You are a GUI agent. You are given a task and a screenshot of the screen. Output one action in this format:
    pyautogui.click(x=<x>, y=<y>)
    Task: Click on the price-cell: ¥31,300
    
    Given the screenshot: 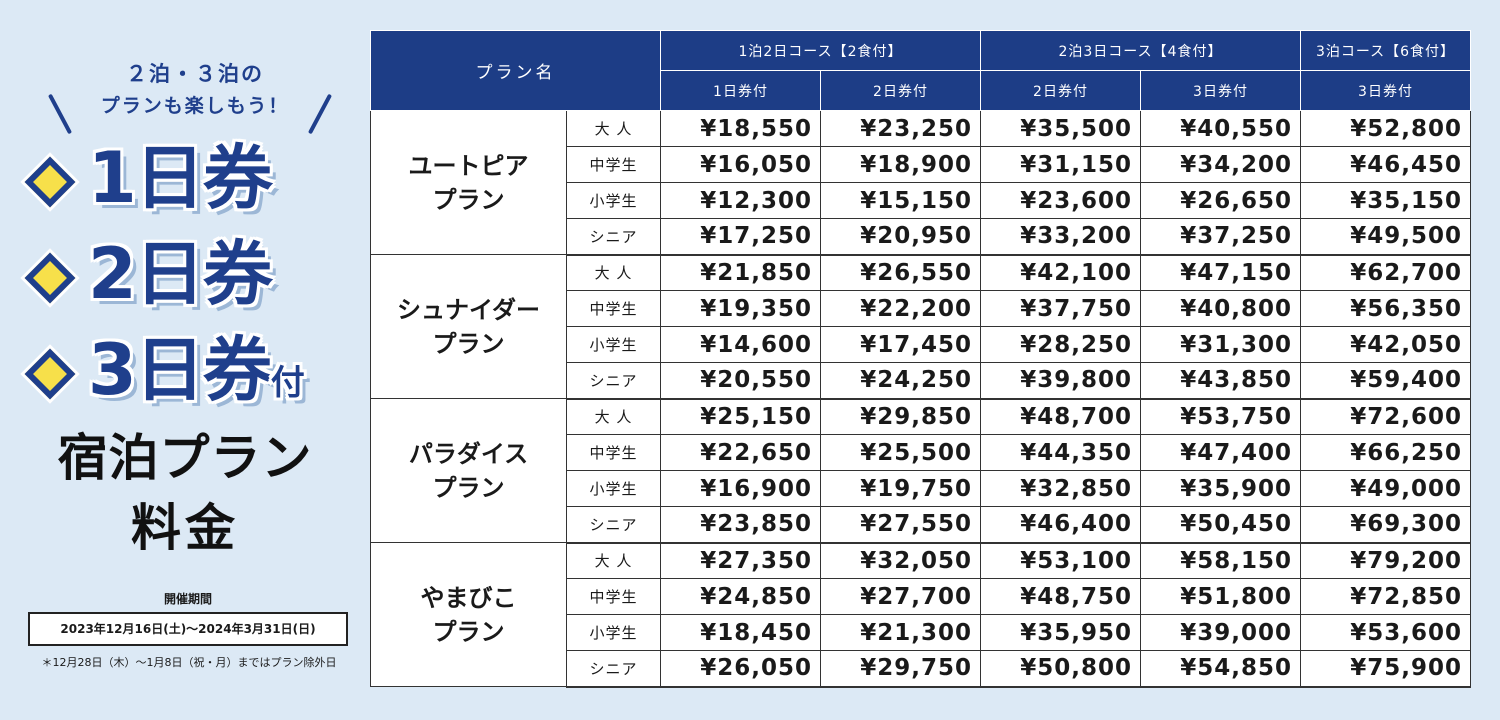 What is the action you would take?
    pyautogui.click(x=1220, y=344)
    